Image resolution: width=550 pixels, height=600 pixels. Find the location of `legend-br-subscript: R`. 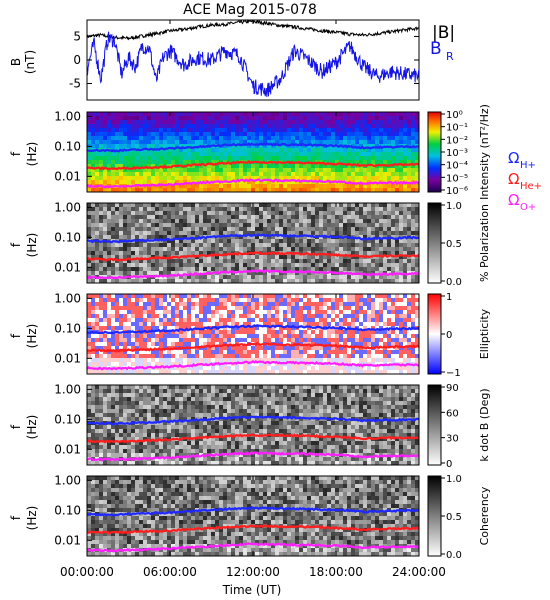

legend-br-subscript: R is located at coordinates (450, 56).